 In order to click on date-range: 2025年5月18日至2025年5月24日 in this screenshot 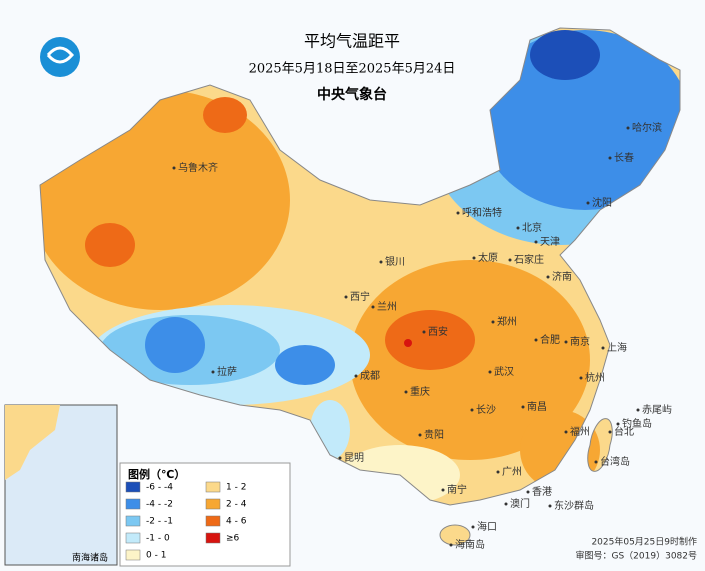, I will do `click(352, 69)`.